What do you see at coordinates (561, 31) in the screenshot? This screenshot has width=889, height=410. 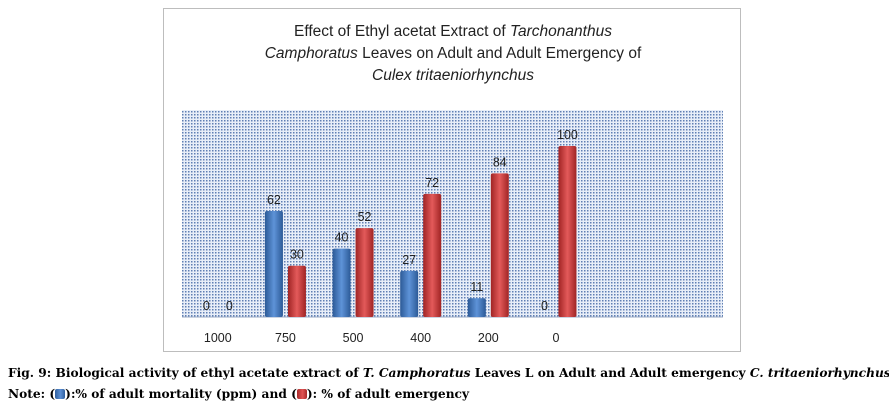 I see `title-part-italic: Tarchonanthus` at bounding box center [561, 31].